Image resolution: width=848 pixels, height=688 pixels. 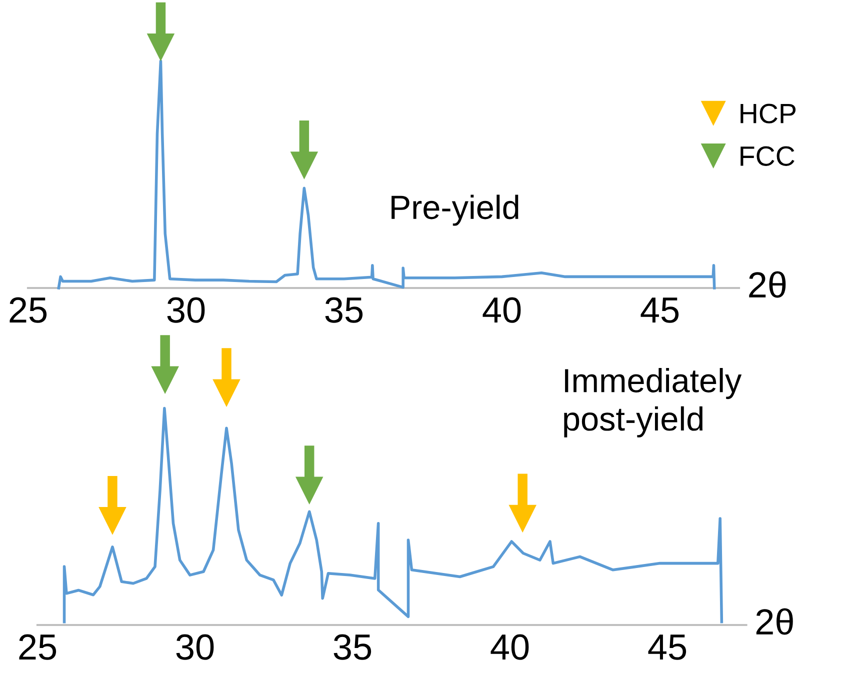 I want to click on annotation: Immediately post-yield, so click(x=653, y=403).